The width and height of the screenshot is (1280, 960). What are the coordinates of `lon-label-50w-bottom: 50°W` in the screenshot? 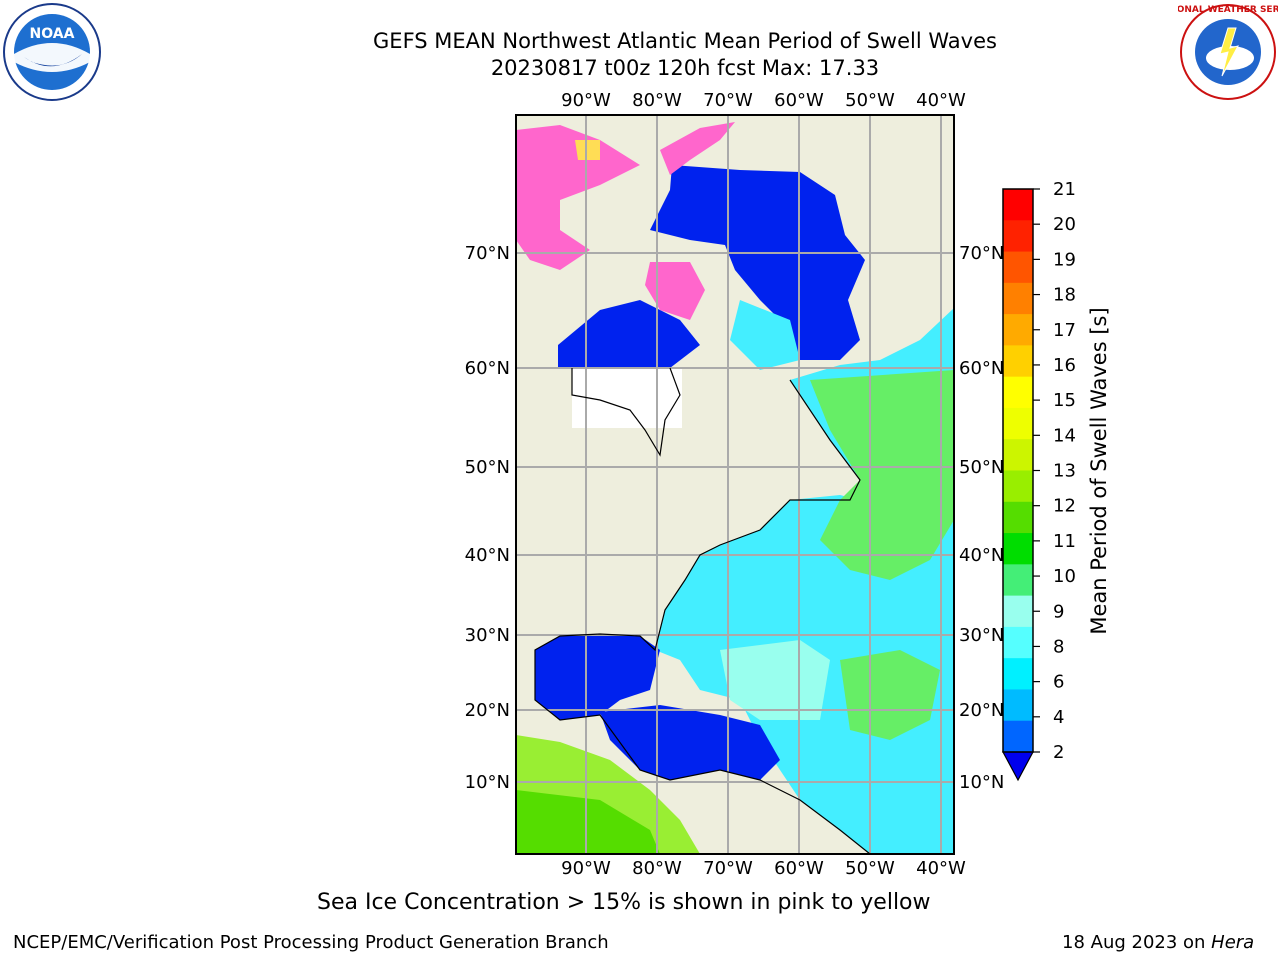 It's located at (870, 868).